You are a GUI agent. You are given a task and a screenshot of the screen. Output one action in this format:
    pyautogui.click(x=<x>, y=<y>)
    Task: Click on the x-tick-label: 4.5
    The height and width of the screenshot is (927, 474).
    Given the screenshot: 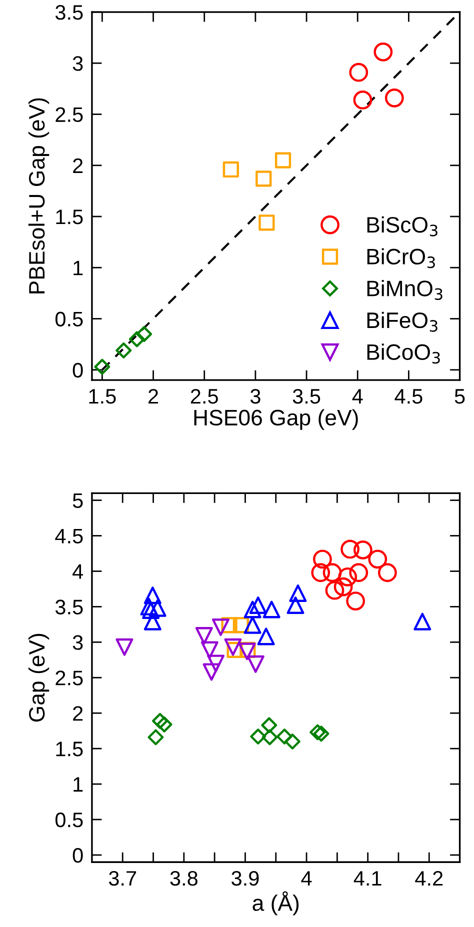 What is the action you would take?
    pyautogui.click(x=408, y=396)
    